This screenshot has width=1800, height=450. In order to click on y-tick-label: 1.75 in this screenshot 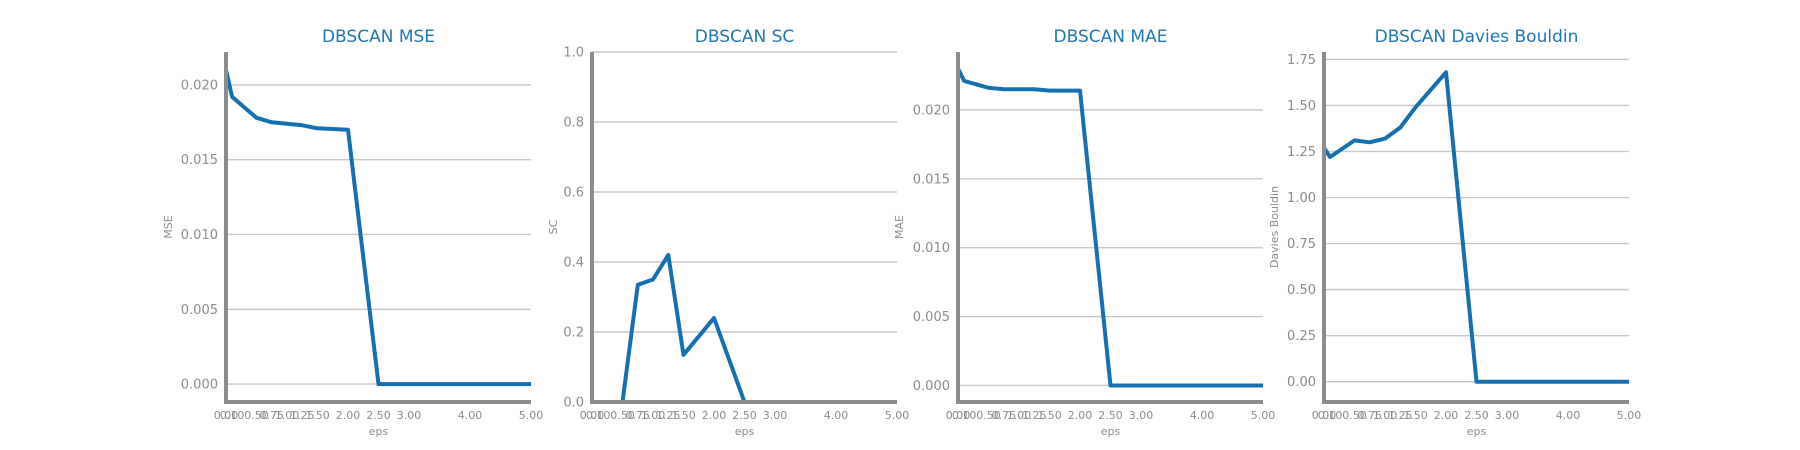, I will do `click(1301, 60)`.